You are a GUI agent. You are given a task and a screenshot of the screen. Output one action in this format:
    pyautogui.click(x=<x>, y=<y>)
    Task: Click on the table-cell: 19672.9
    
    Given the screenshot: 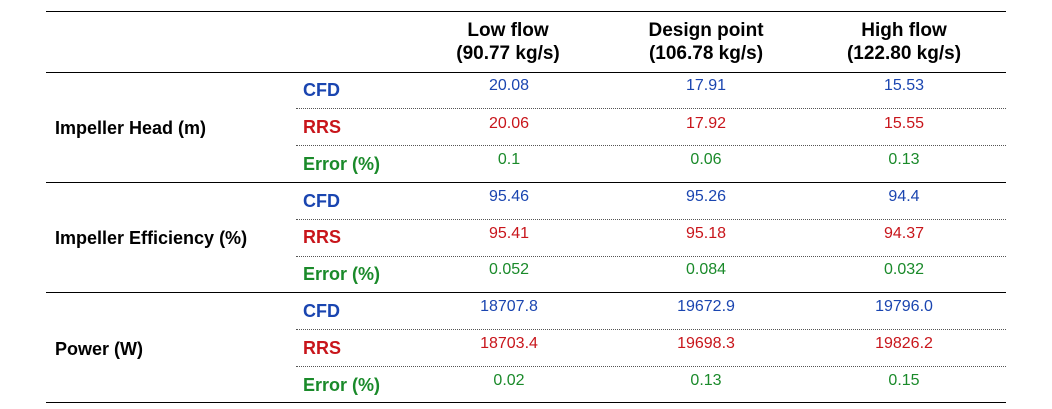 What is the action you would take?
    pyautogui.click(x=706, y=306)
    